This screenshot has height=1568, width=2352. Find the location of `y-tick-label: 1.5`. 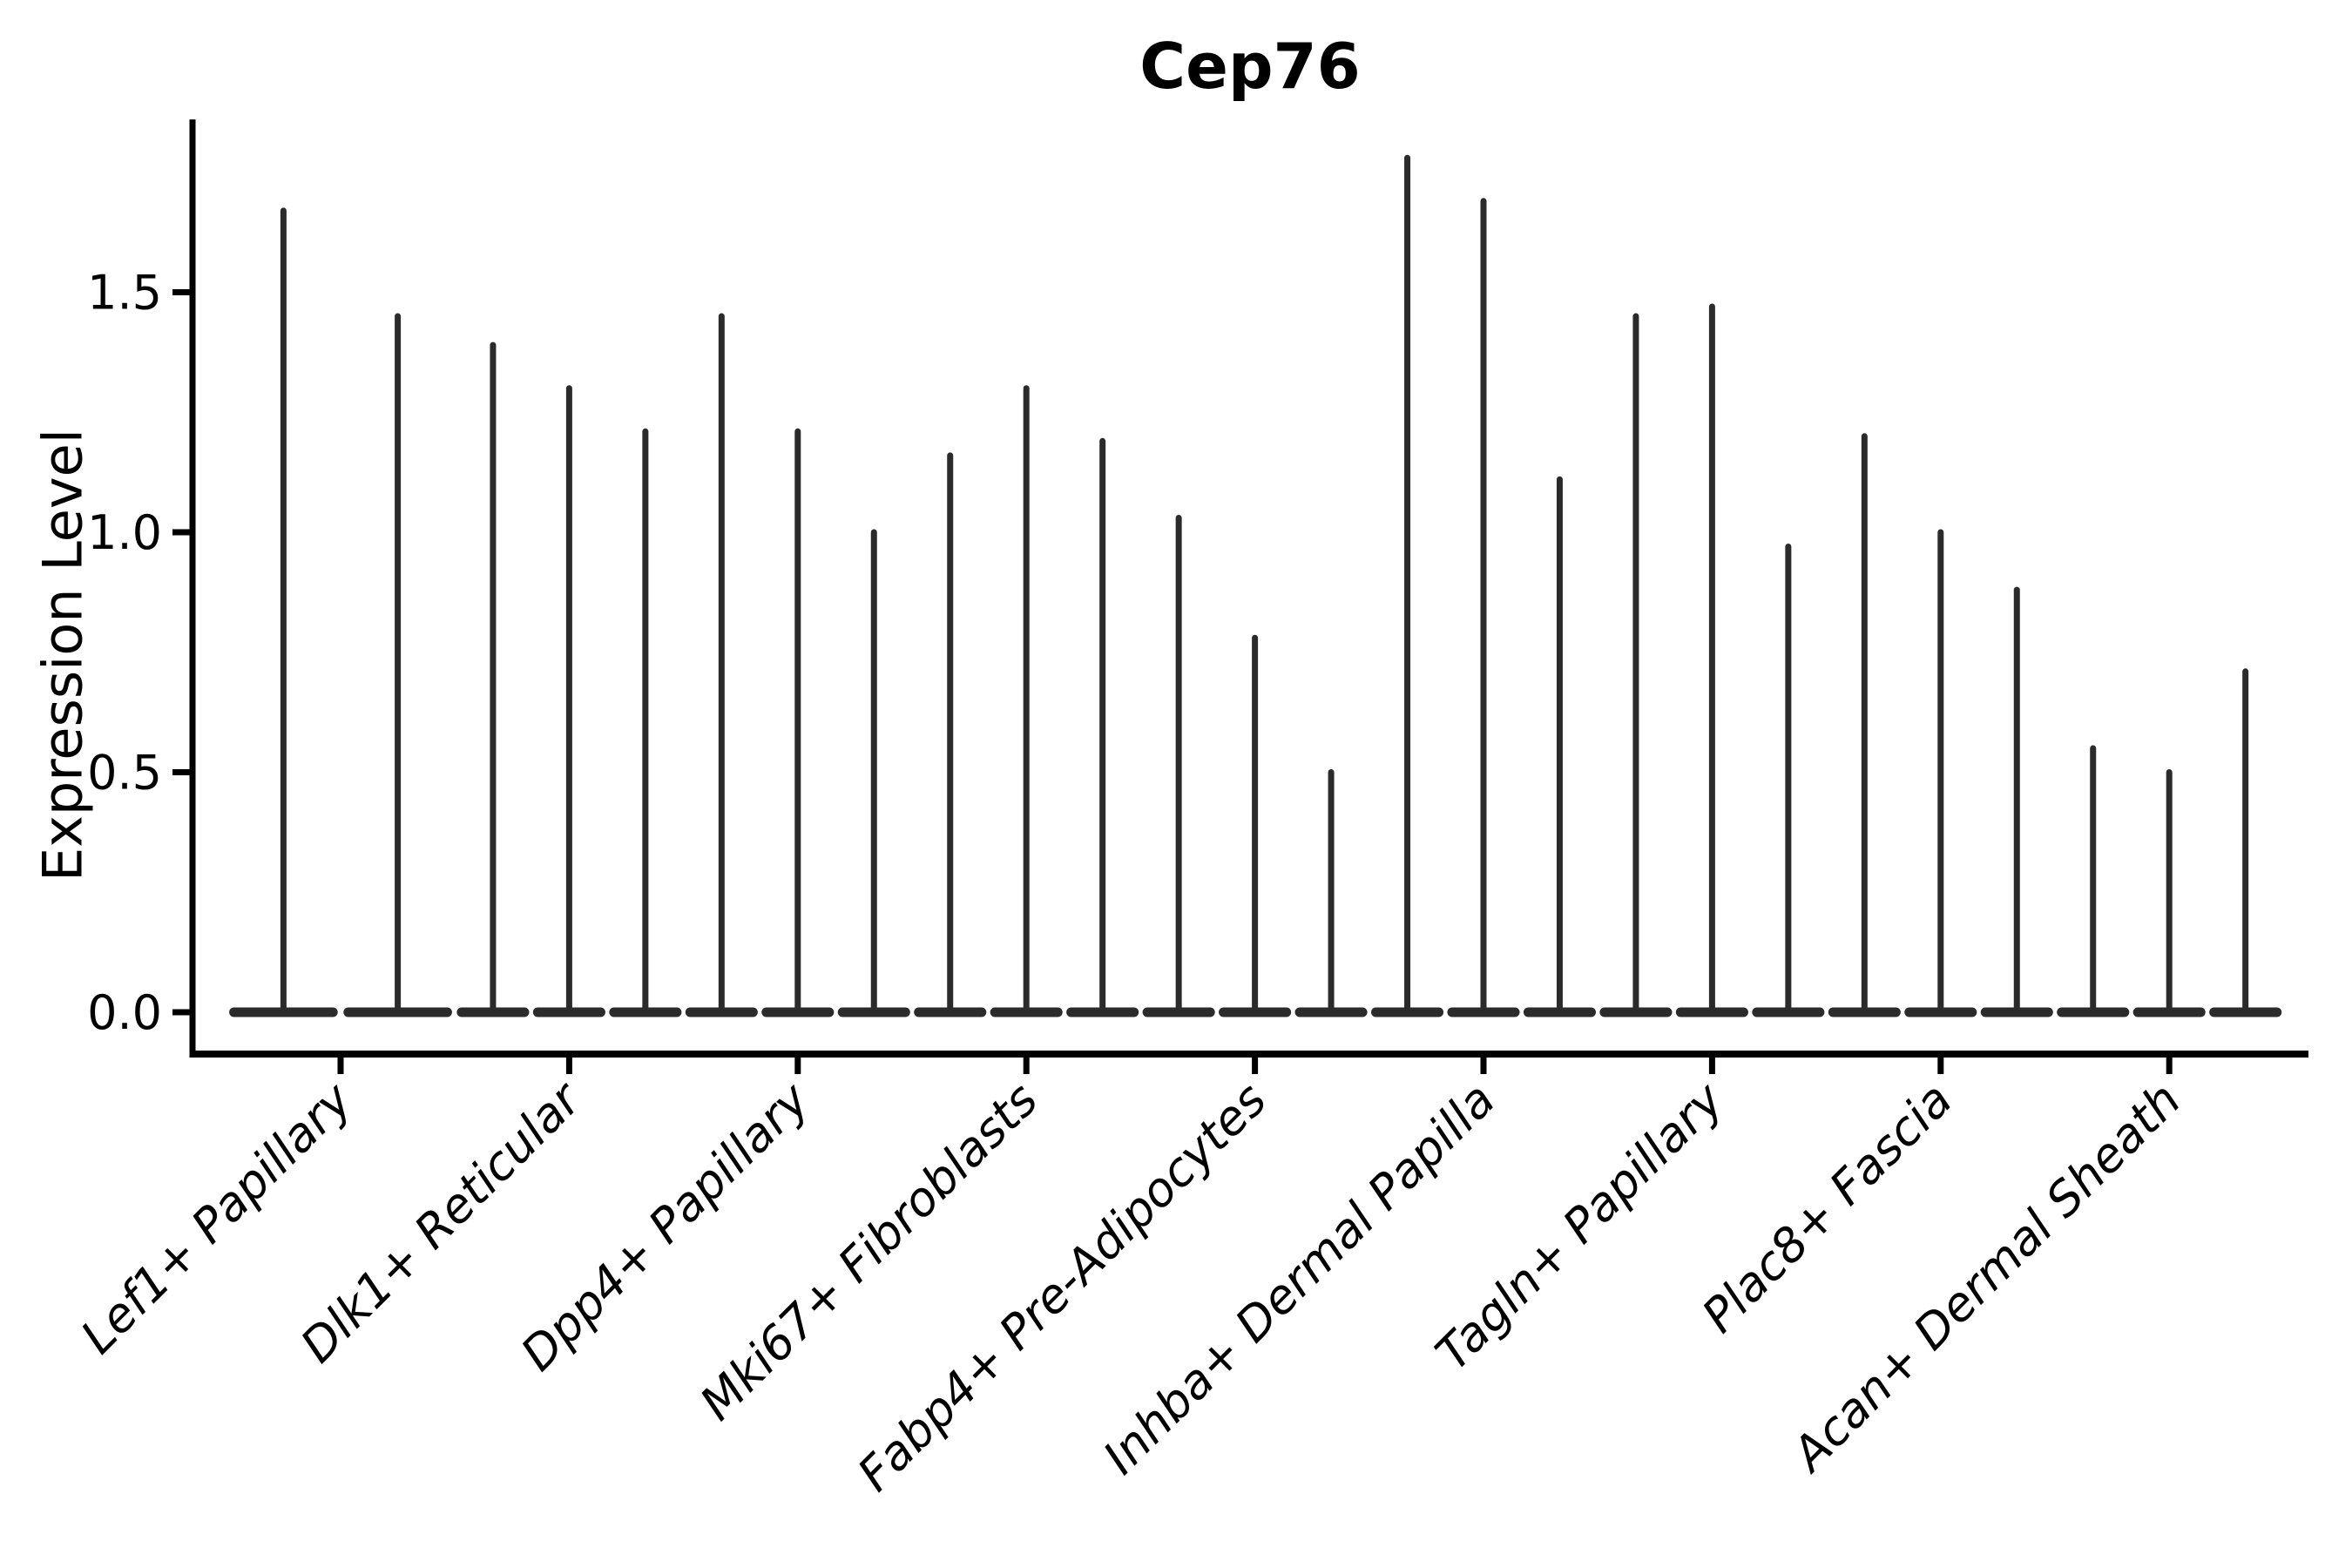

y-tick-label: 1.5 is located at coordinates (125, 293).